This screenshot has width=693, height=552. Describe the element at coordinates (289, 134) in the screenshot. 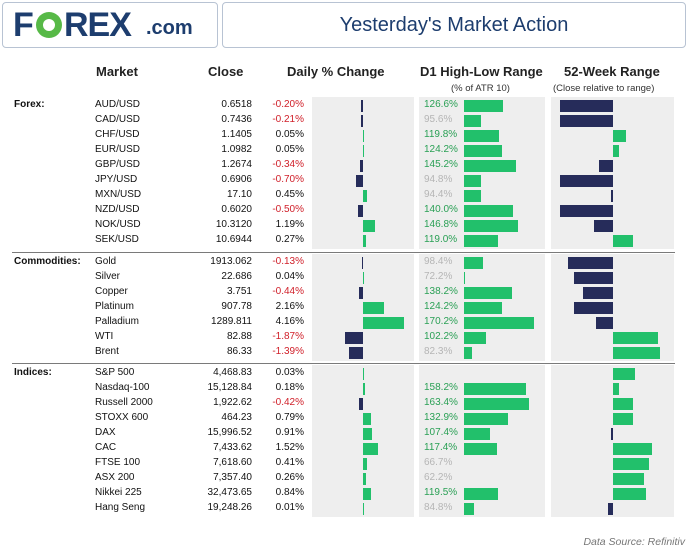

I see `row-daily-label: 0.05%` at that location.